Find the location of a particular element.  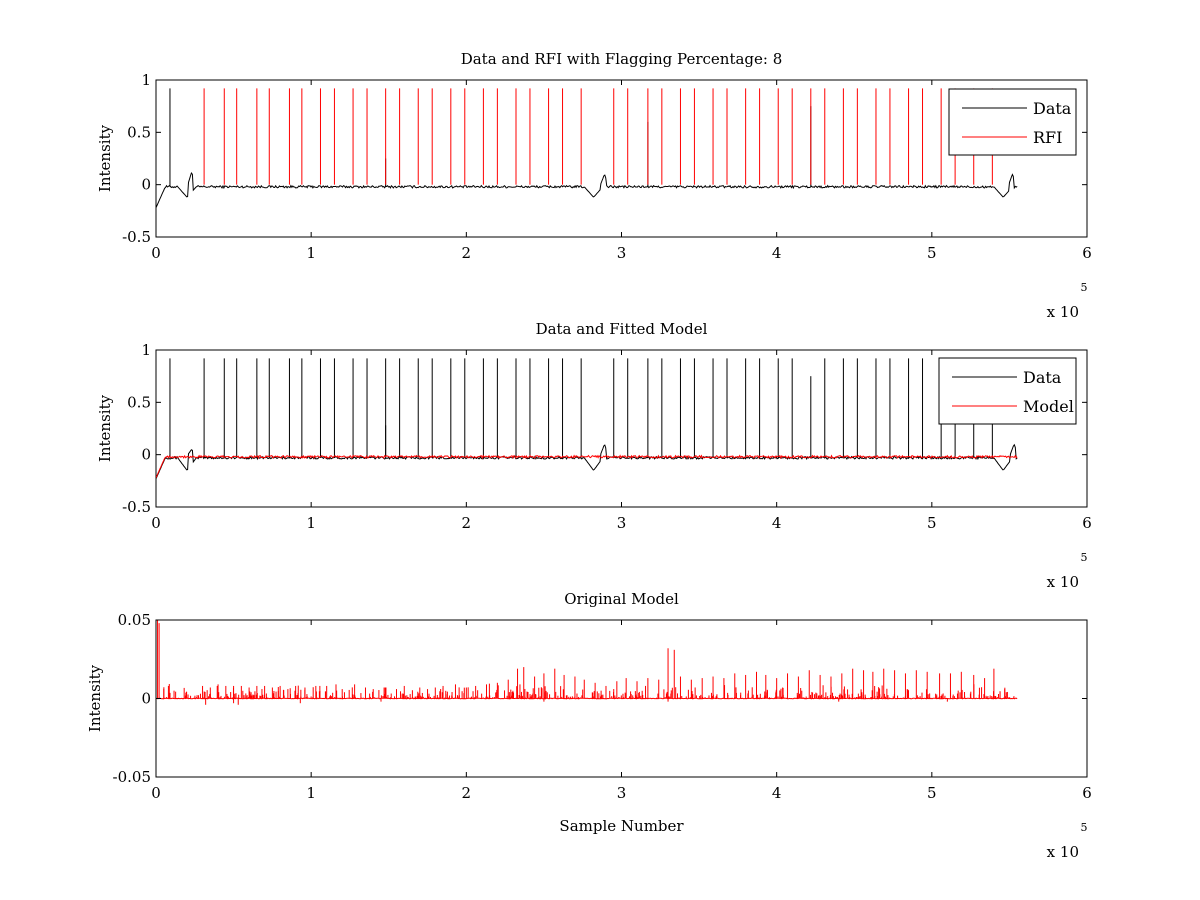

y-tick-label: 0.05 is located at coordinates (134, 620).